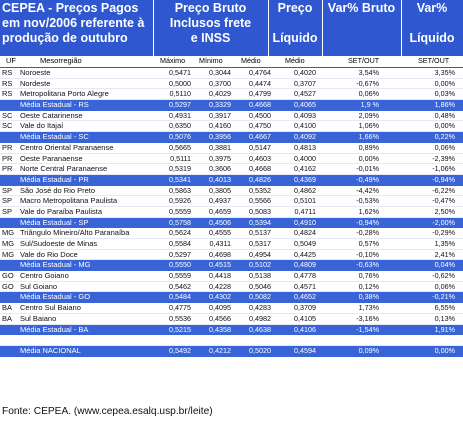  I want to click on cell-liquido: 0,4425, so click(305, 254).